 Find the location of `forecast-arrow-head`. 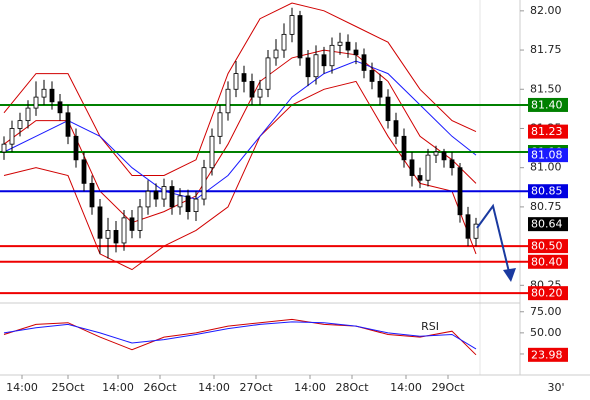

forecast-arrow-head is located at coordinates (509, 275).